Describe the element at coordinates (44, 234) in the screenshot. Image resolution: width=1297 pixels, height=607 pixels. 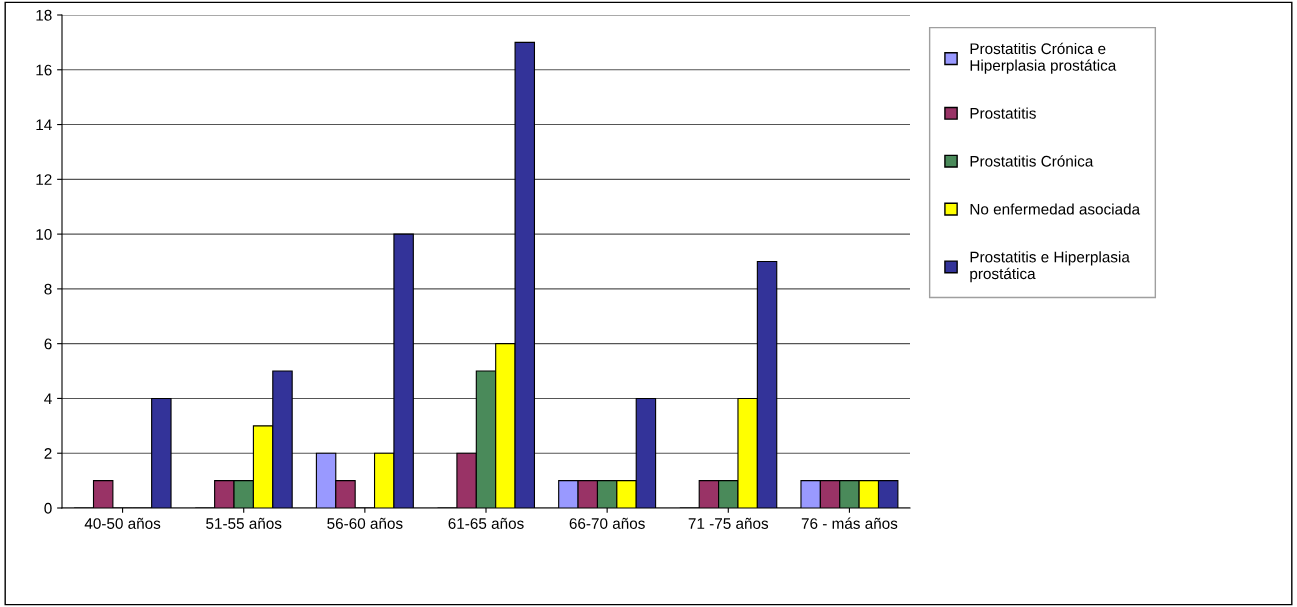
I see `y-tick-label: 10` at that location.